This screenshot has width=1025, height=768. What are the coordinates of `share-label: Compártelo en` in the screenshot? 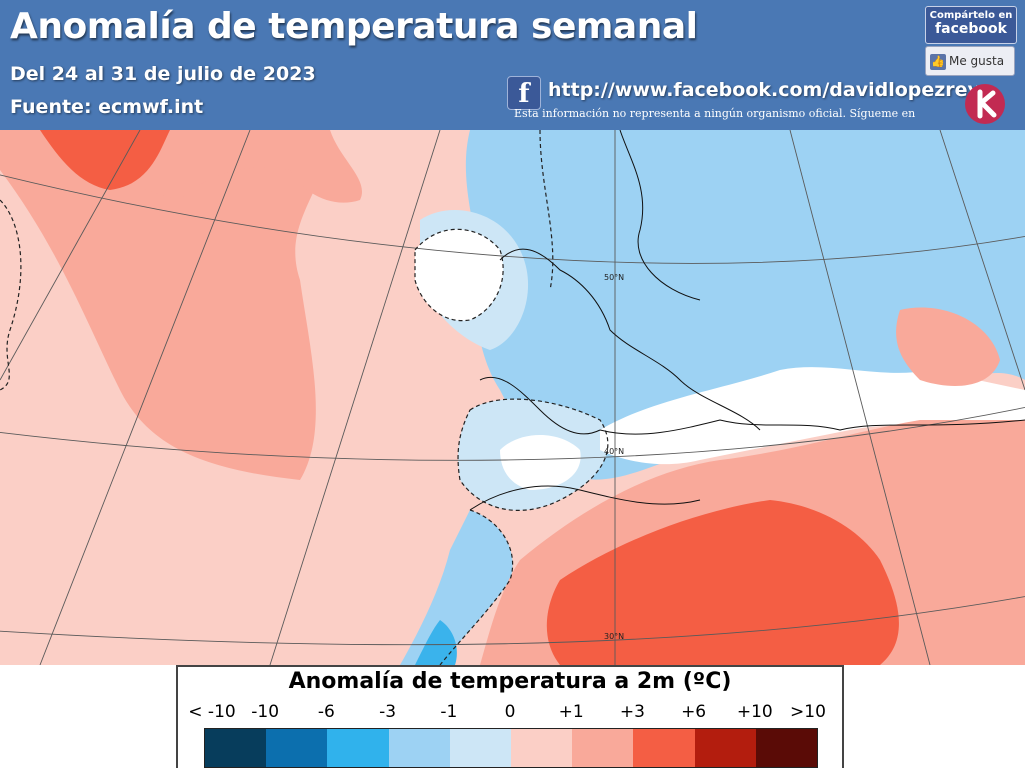 It's located at (971, 15).